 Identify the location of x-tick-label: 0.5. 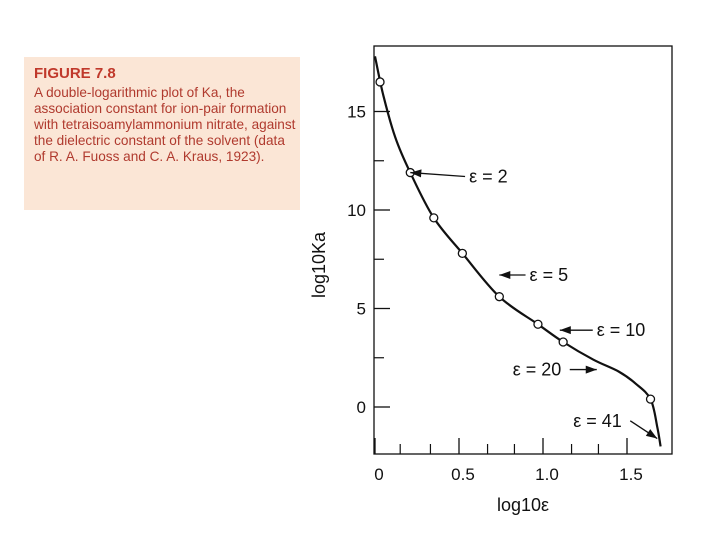
(463, 474).